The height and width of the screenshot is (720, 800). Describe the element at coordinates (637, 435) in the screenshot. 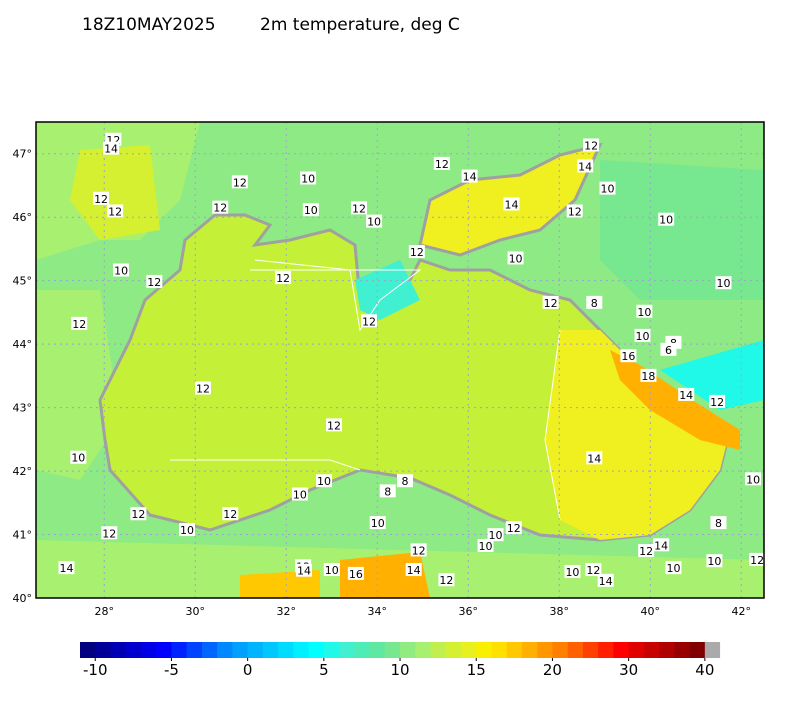

I see `sea-warm` at that location.